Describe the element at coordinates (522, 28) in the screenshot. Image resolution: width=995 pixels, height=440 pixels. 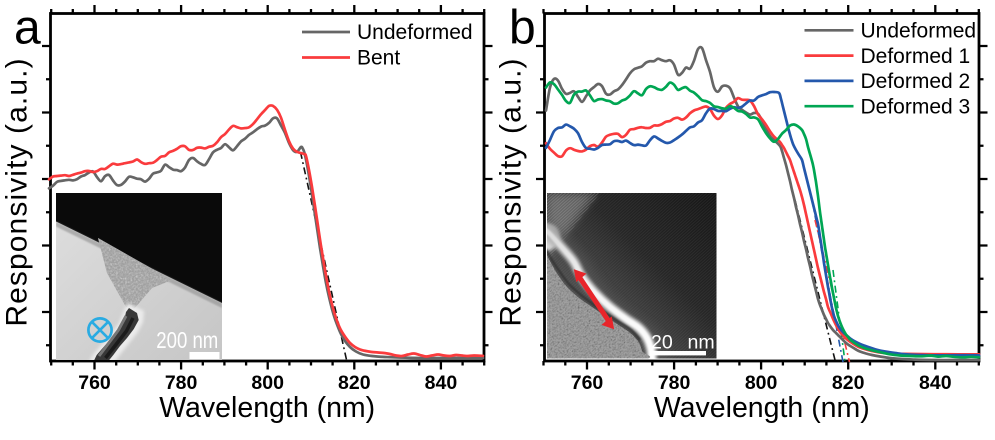
I see `svg-text: b` at that location.